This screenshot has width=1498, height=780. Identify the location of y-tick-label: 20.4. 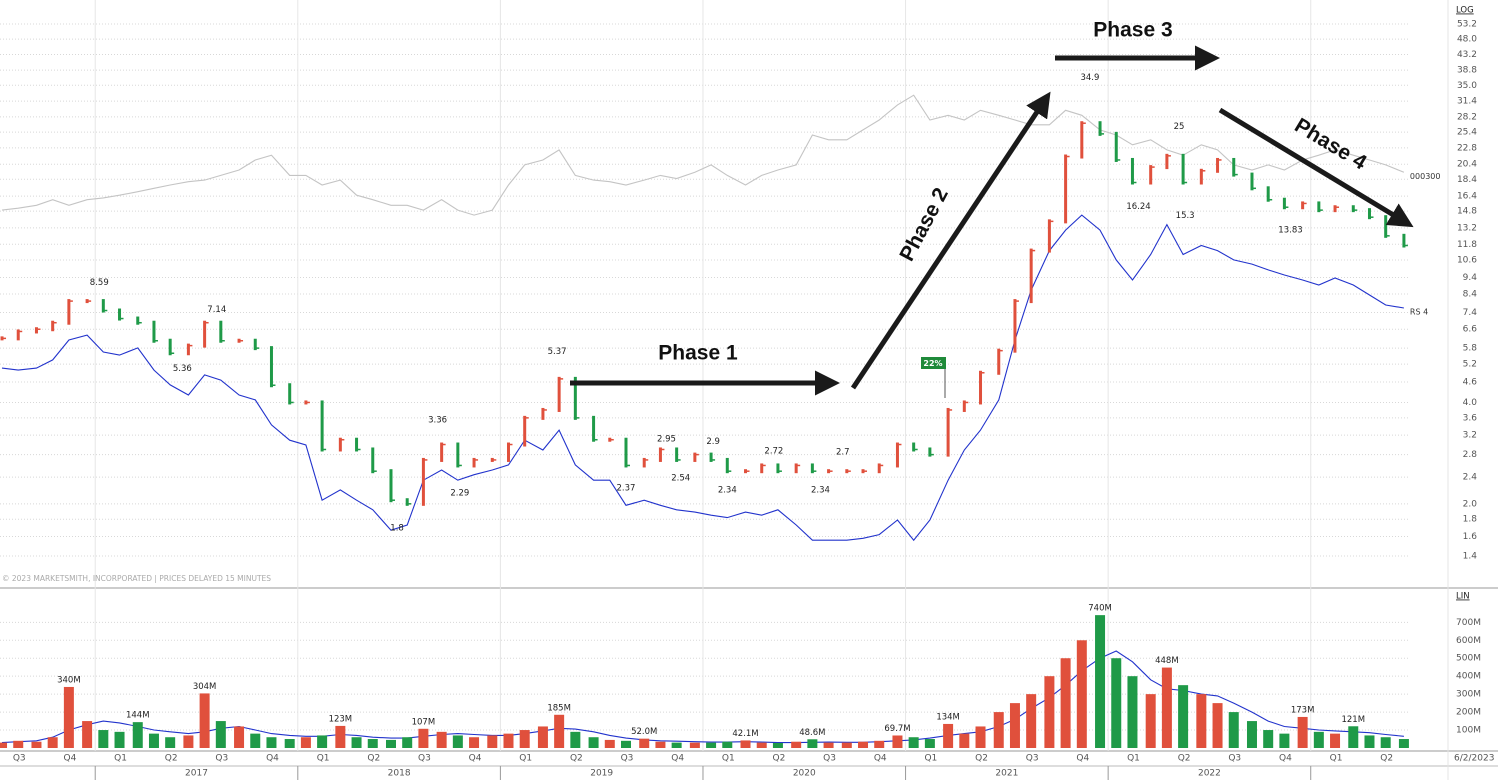
(1467, 165).